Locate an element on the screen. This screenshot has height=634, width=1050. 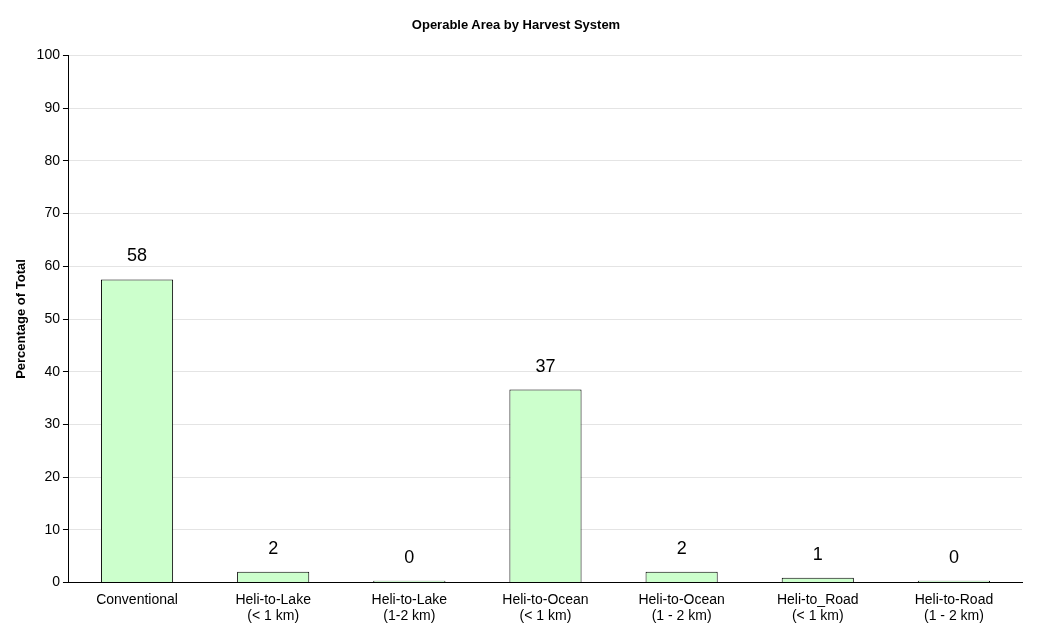
x-tick-label: Heli-to-Lake (1-2 km) is located at coordinates (409, 607).